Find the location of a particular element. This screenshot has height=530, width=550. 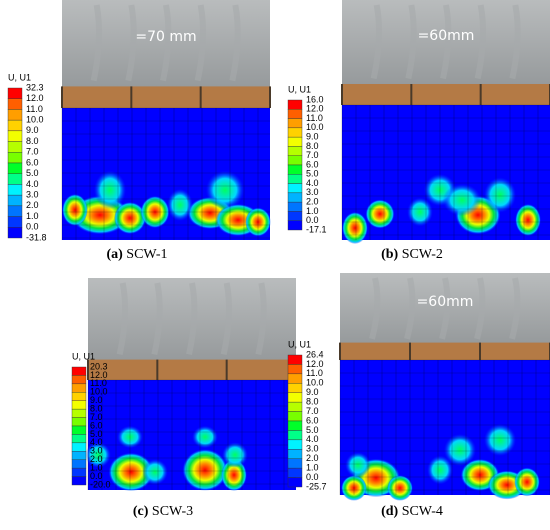

legend-label: 26.4 is located at coordinates (315, 354).